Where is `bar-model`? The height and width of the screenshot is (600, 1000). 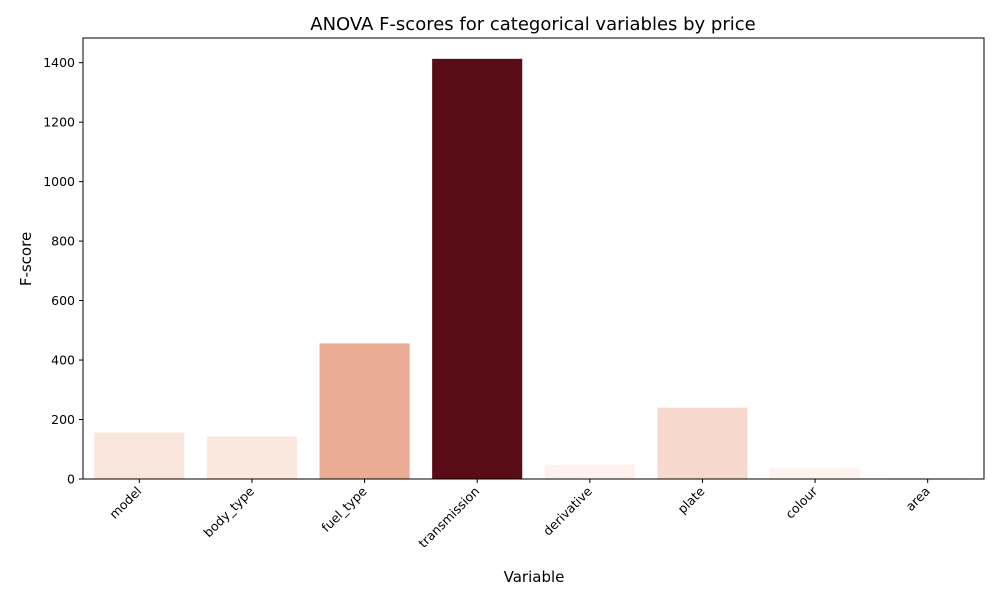 bar-model is located at coordinates (139, 455).